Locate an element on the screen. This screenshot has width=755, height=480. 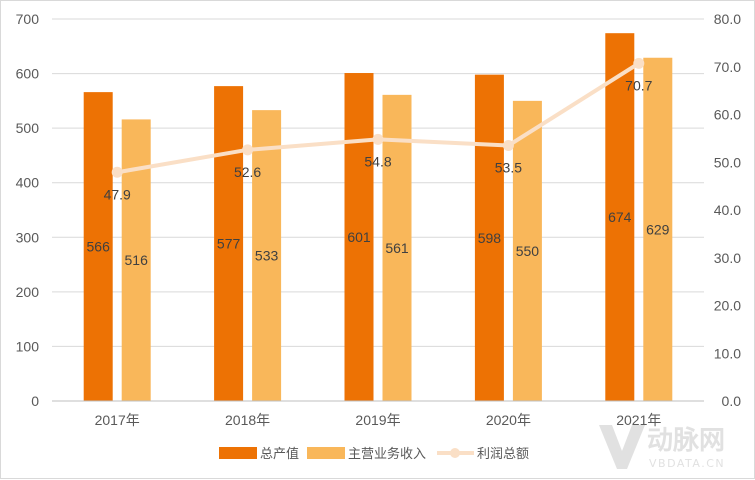
legend-swatch-gross-output is located at coordinates (238, 453).